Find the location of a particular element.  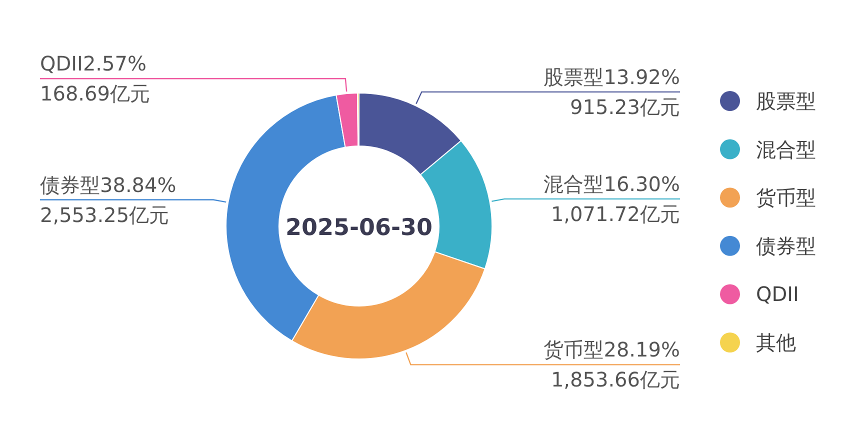

data-label: 混合型16.30% 1,071.72亿元 is located at coordinates (612, 199).